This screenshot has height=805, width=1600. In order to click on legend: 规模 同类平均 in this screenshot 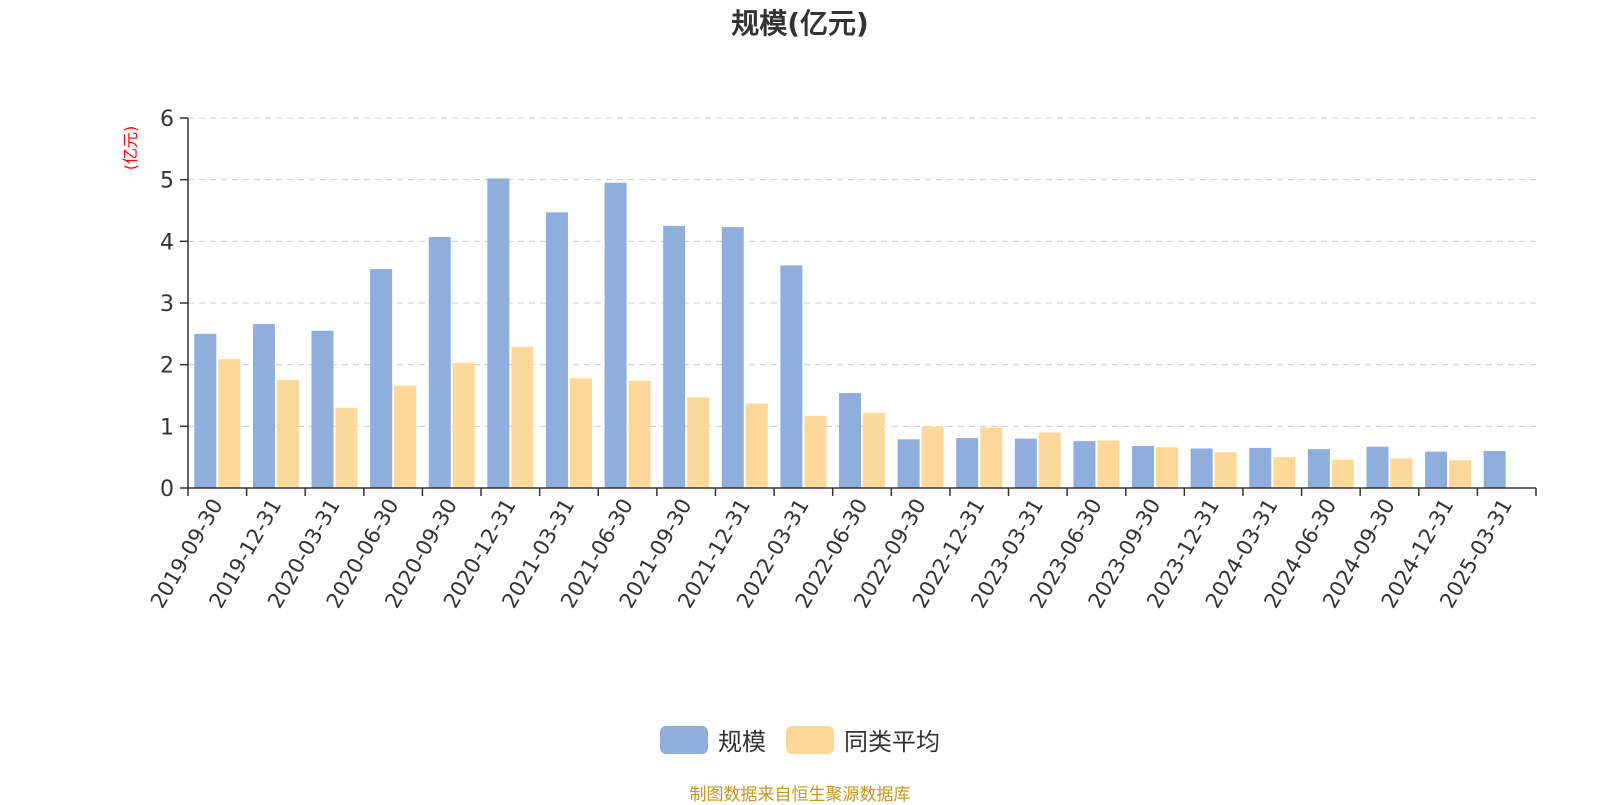, I will do `click(800, 739)`.